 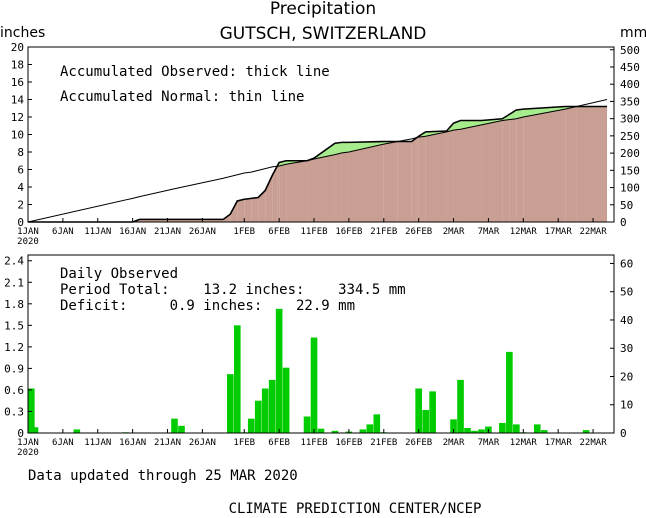 I want to click on top-left-tick-label: 0, so click(x=20, y=222).